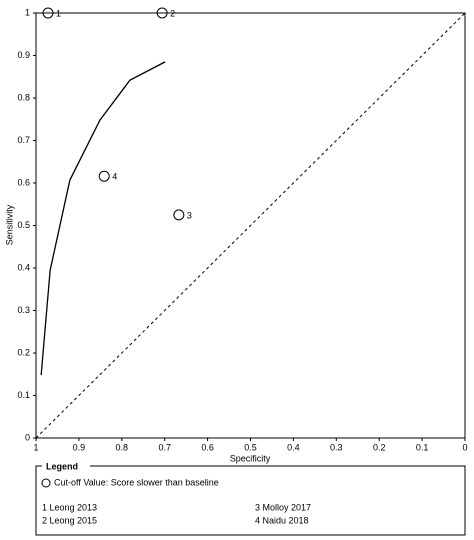 The width and height of the screenshot is (474, 540). I want to click on point-label: 2, so click(172, 13).